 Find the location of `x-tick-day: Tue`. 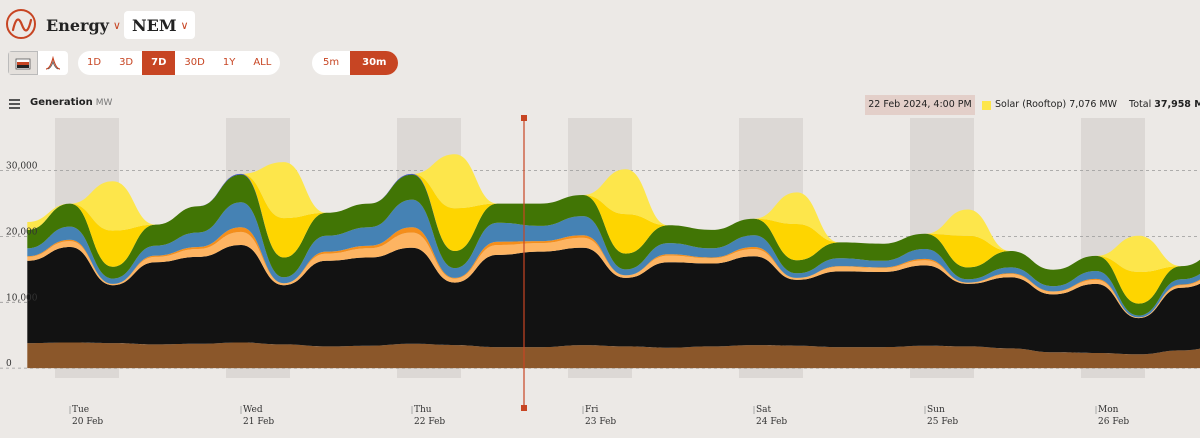

x-tick-day: Tue is located at coordinates (80, 410).